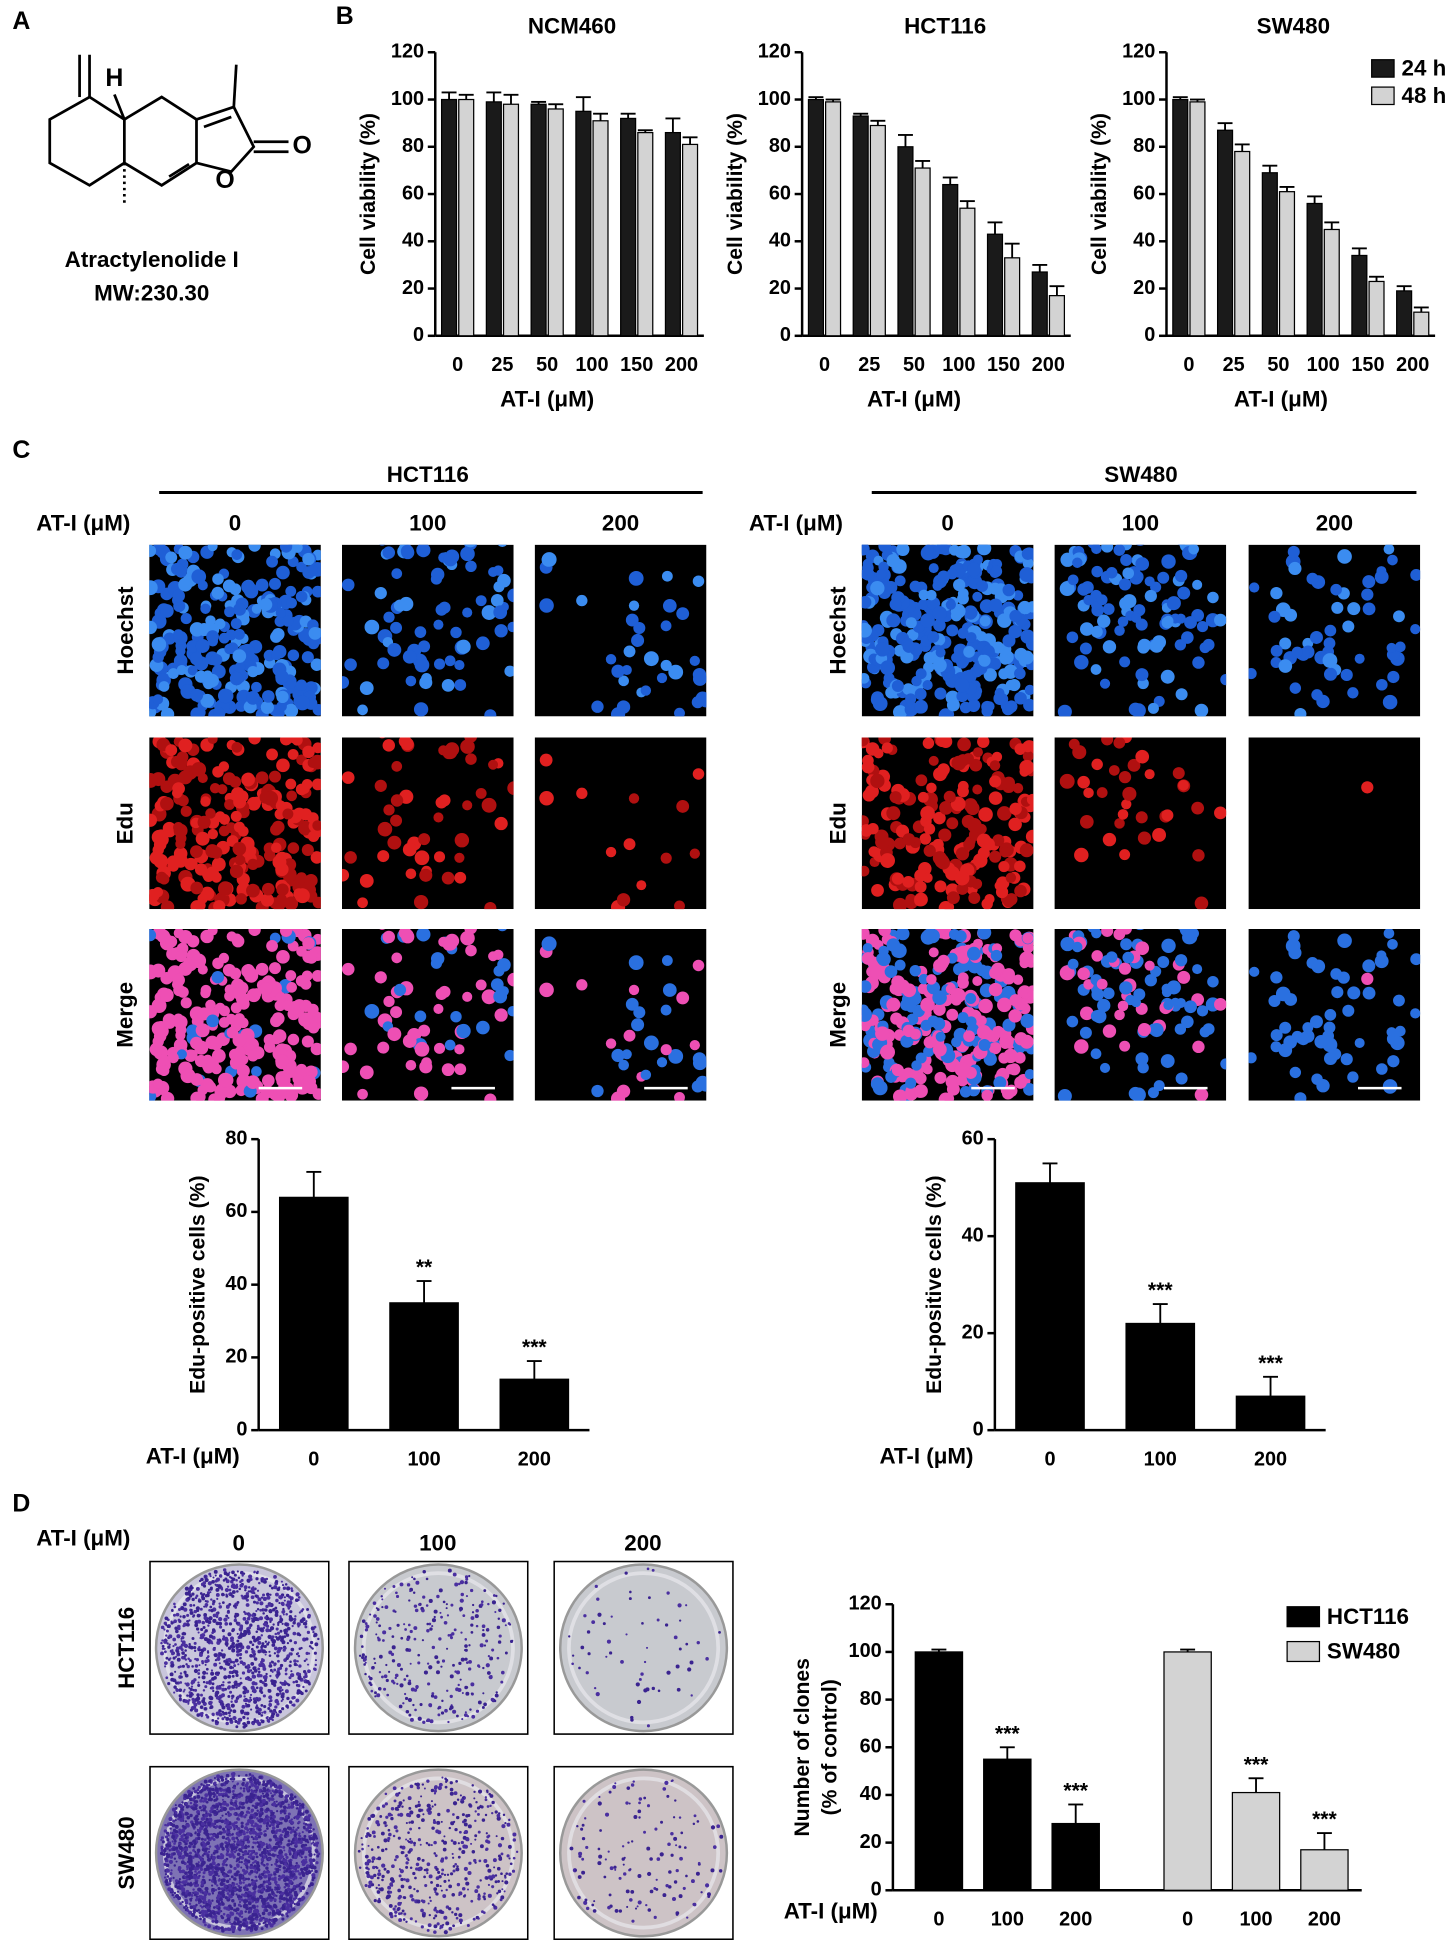 This screenshot has height=1953, width=1455. Describe the element at coordinates (865, 1651) in the screenshot. I see `y-tick-label: 100` at that location.